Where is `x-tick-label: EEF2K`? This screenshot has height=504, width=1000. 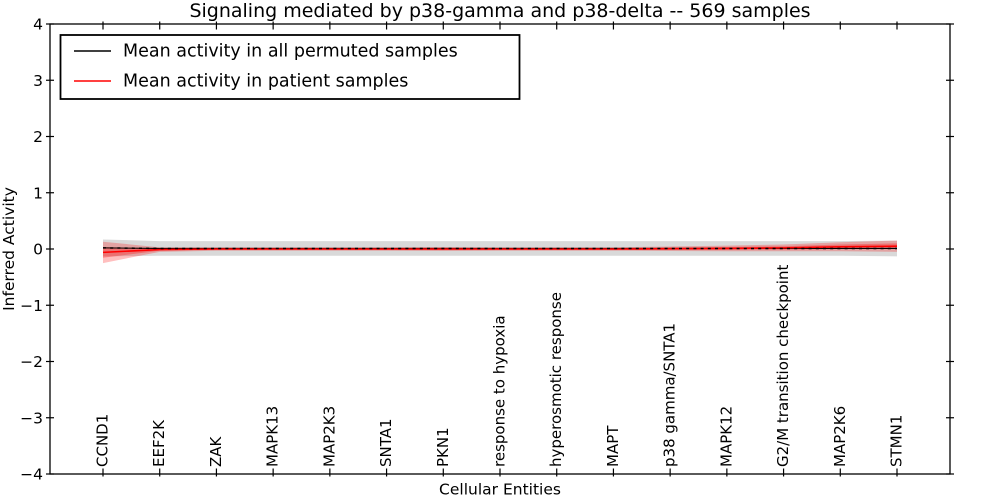
x-tick-label: EEF2K is located at coordinates (159, 443).